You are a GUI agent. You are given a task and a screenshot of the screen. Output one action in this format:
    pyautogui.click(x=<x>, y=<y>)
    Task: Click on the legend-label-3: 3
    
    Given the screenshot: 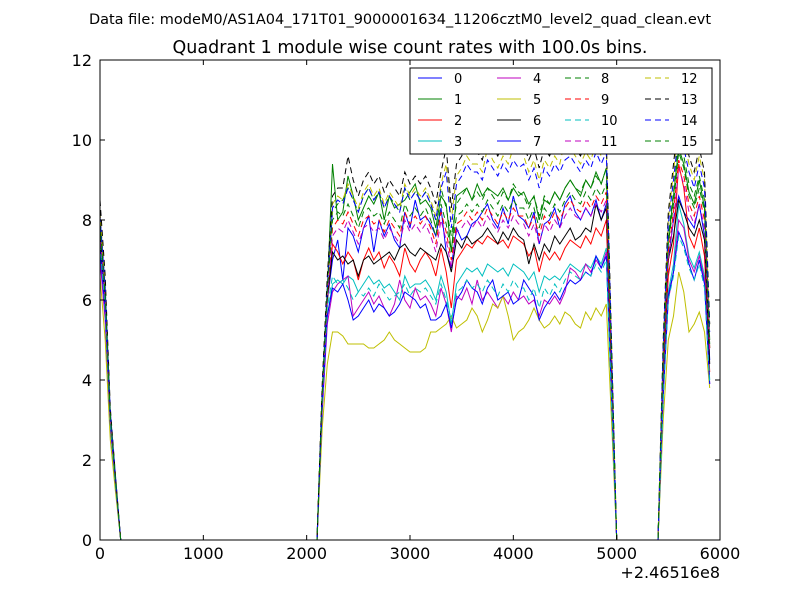 What is the action you would take?
    pyautogui.click(x=458, y=142)
    